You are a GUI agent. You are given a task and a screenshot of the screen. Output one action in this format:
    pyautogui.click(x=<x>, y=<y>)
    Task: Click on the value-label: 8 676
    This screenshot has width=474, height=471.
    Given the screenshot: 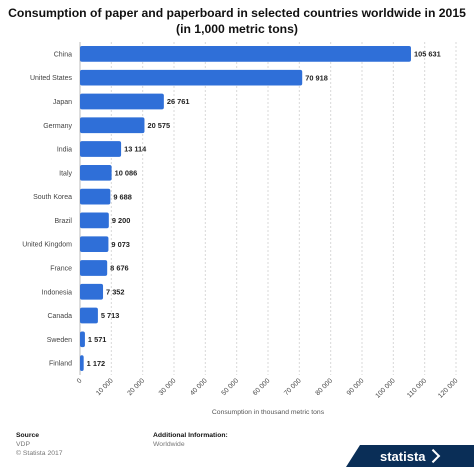 What is the action you would take?
    pyautogui.click(x=119, y=268)
    